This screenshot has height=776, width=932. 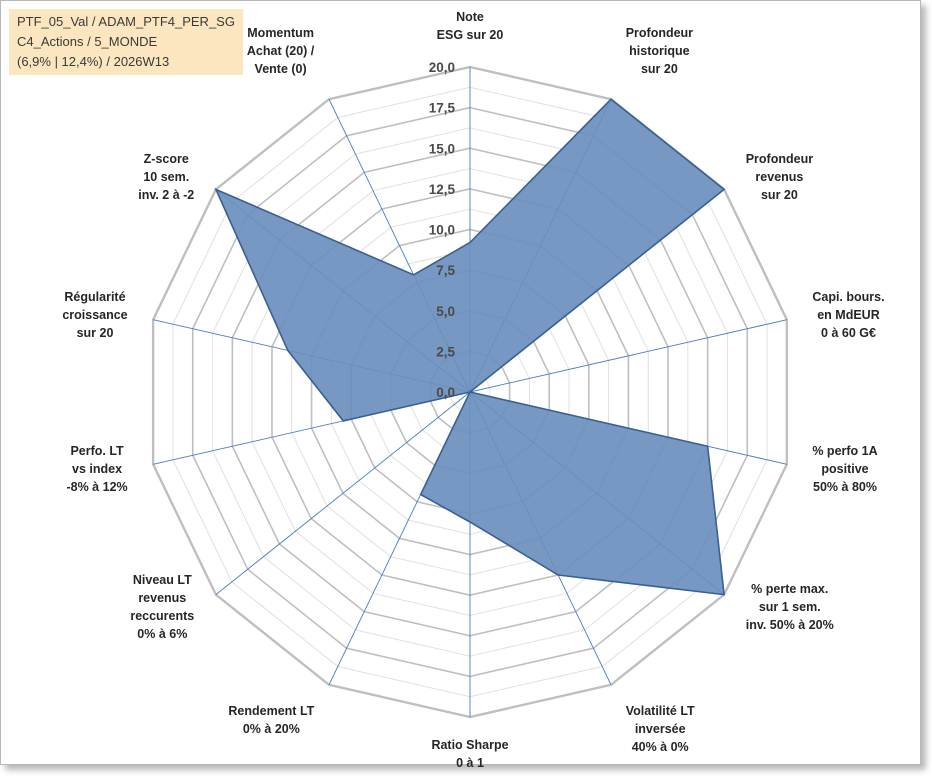 I want to click on axis-label: vs index, so click(x=97, y=469).